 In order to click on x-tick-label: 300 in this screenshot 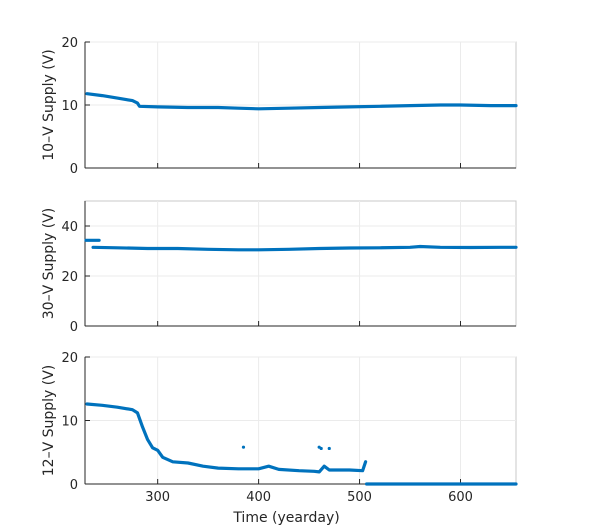, I will do `click(157, 497)`.